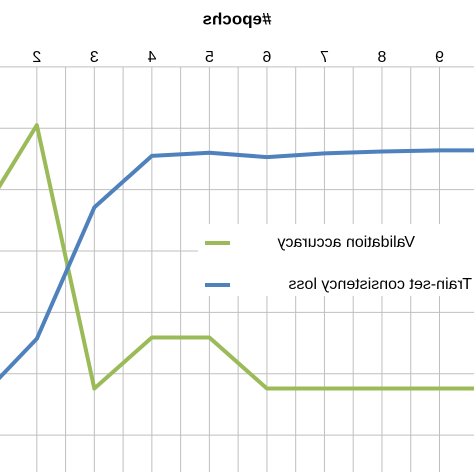 This screenshot has height=474, width=474. What do you see at coordinates (336, 260) in the screenshot?
I see `legend-box` at bounding box center [336, 260].